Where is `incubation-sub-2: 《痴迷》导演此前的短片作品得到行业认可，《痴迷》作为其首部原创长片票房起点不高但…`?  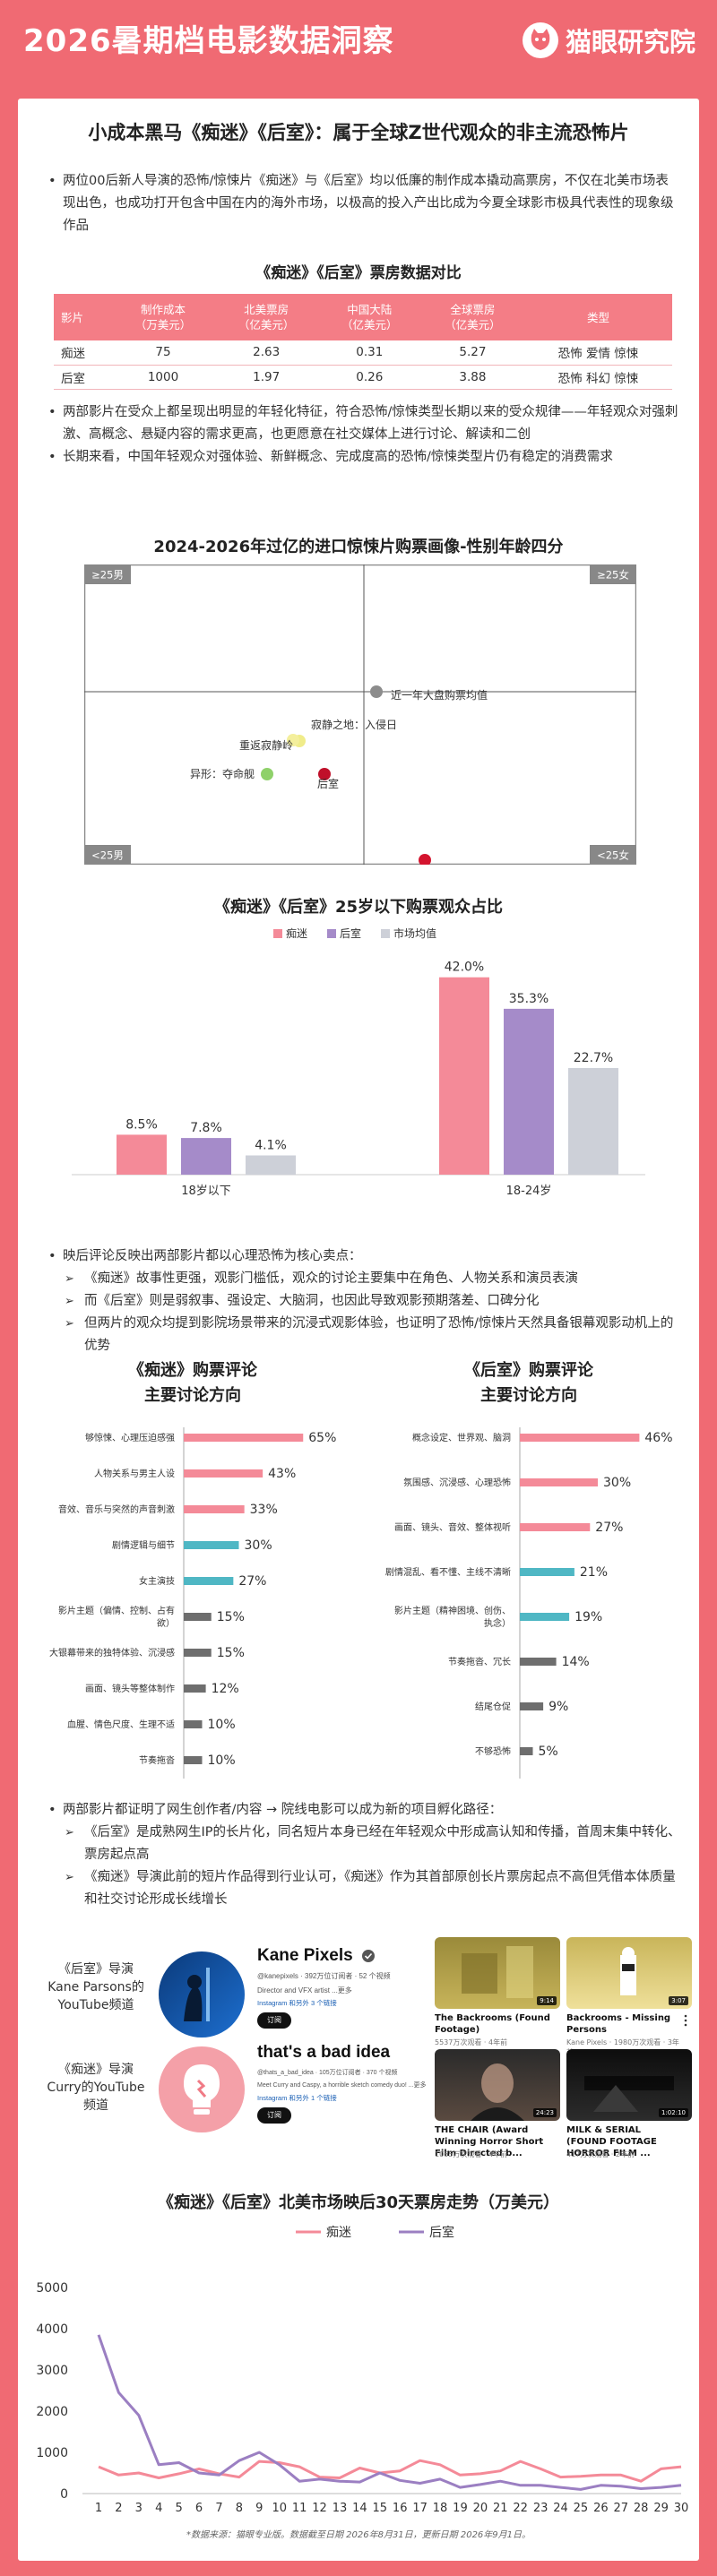 incubation-sub-2: 《痴迷》导演此前的短片作品得到行业认可，《痴迷》作为其首部原创长片票房起点不高但… is located at coordinates (363, 1889).